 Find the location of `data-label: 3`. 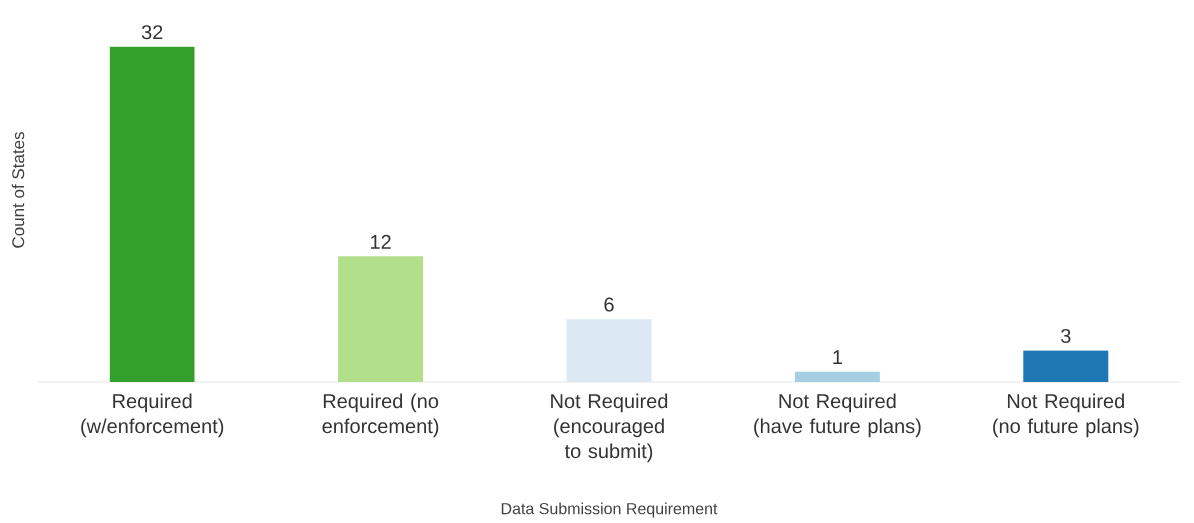

data-label: 3 is located at coordinates (1065, 336).